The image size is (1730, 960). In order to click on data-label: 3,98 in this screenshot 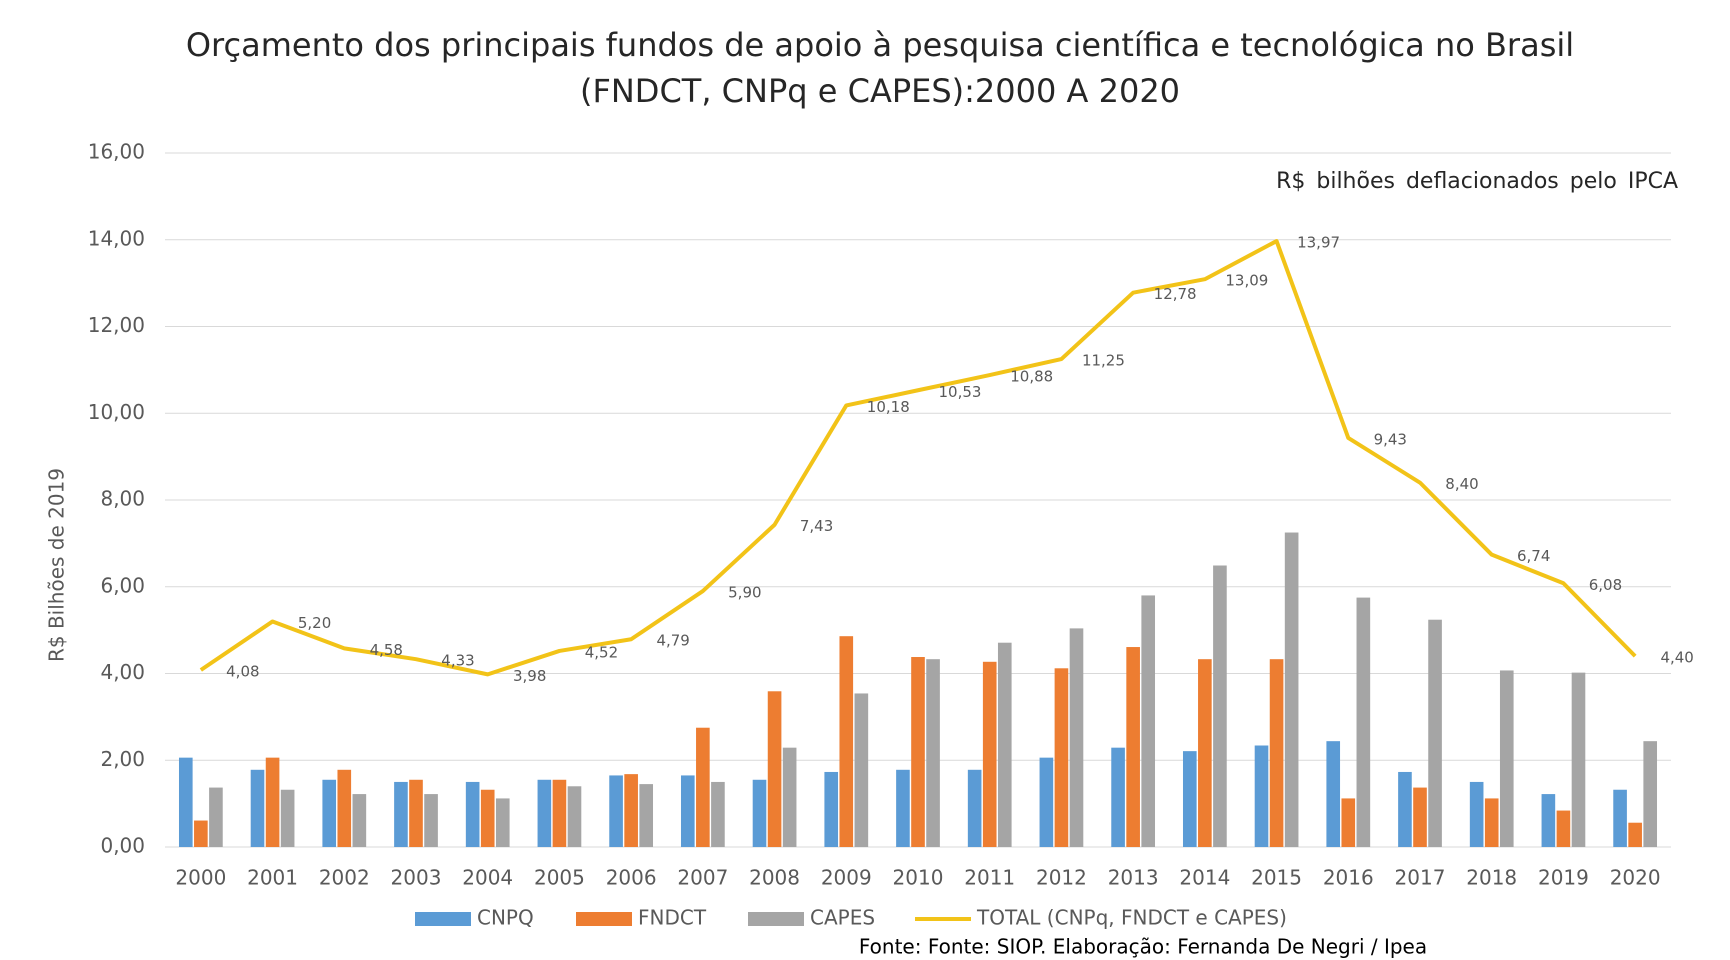, I will do `click(529, 676)`.